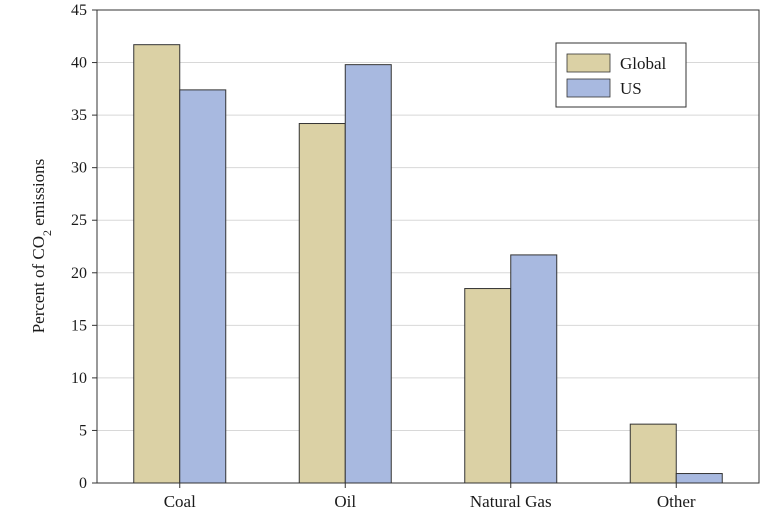 This screenshot has height=520, width=772. I want to click on y-tick-label: 40, so click(79, 63).